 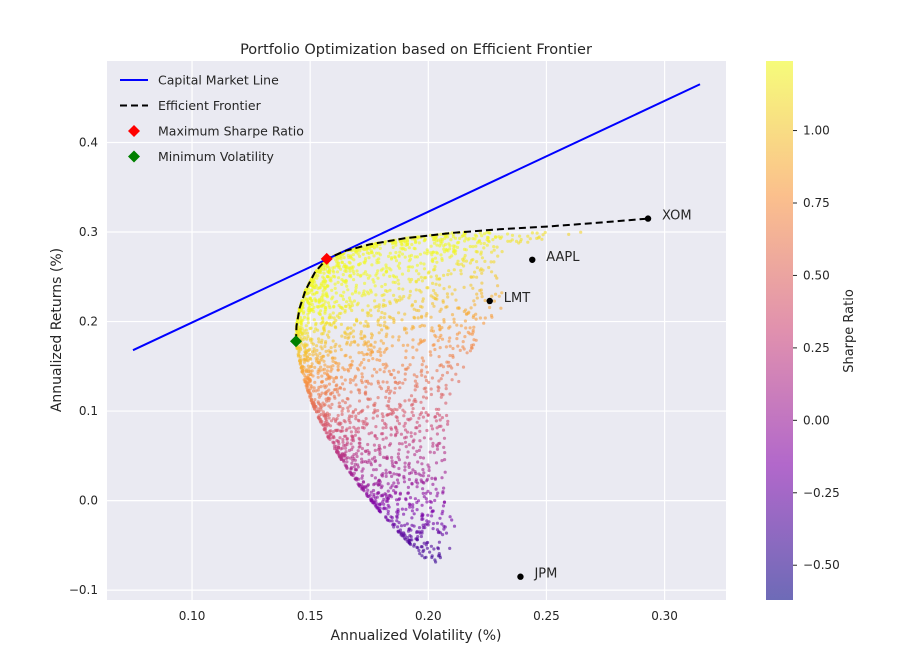 What do you see at coordinates (664, 616) in the screenshot?
I see `x-tick-label: 0.30` at bounding box center [664, 616].